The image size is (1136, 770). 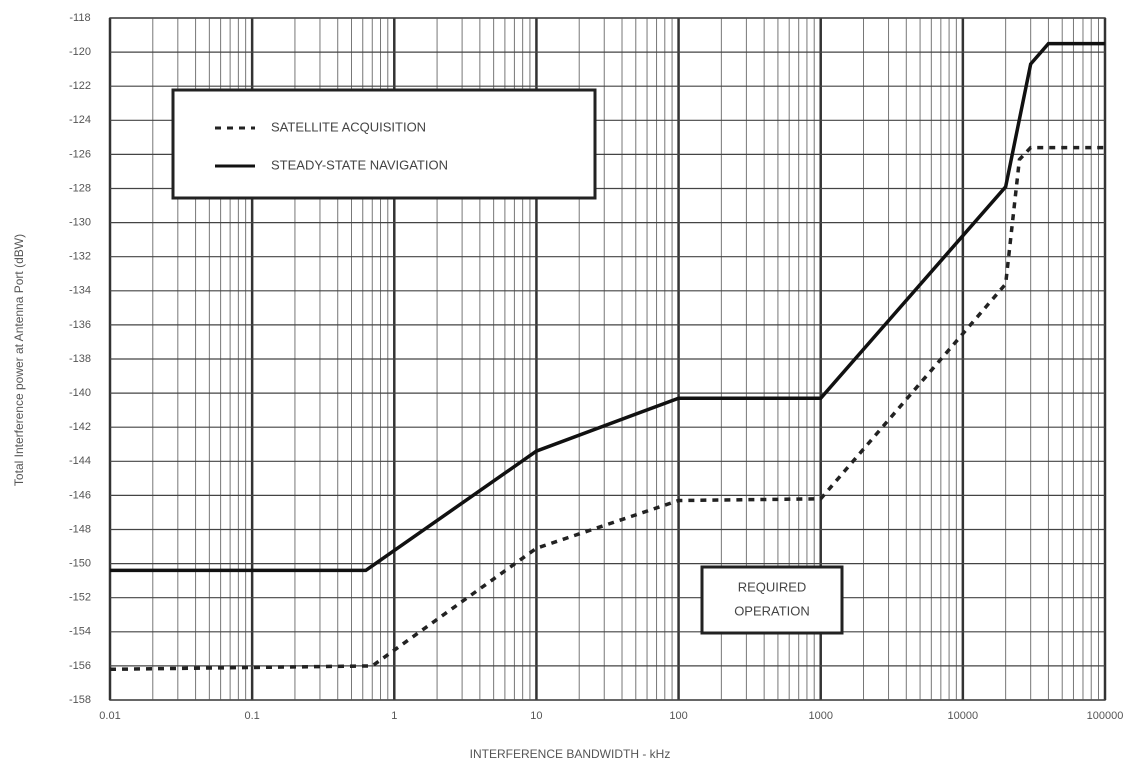 I want to click on y-tick-label: -156, so click(x=80, y=666).